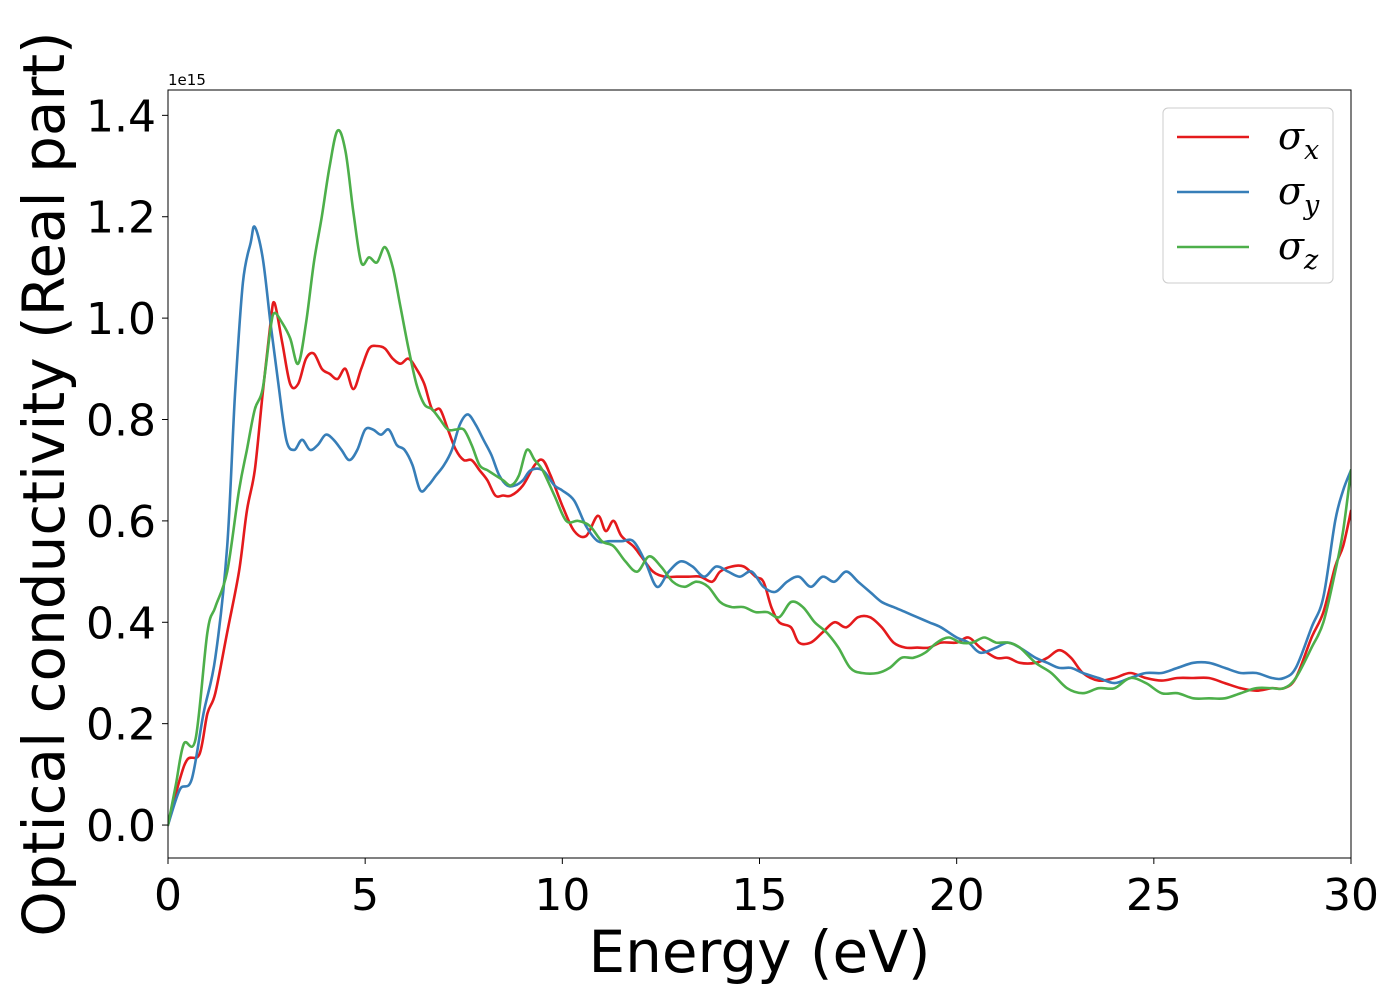 This screenshot has height=1000, width=1400. Describe the element at coordinates (759, 952) in the screenshot. I see `x-axis-title: Energy (eV)` at that location.